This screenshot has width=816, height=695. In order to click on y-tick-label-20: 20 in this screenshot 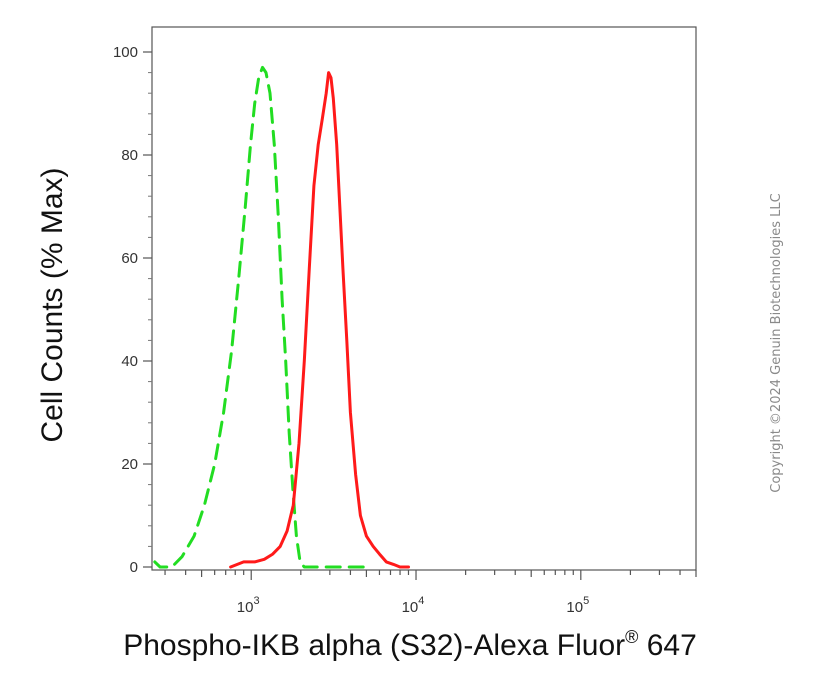, I will do `click(129, 464)`.